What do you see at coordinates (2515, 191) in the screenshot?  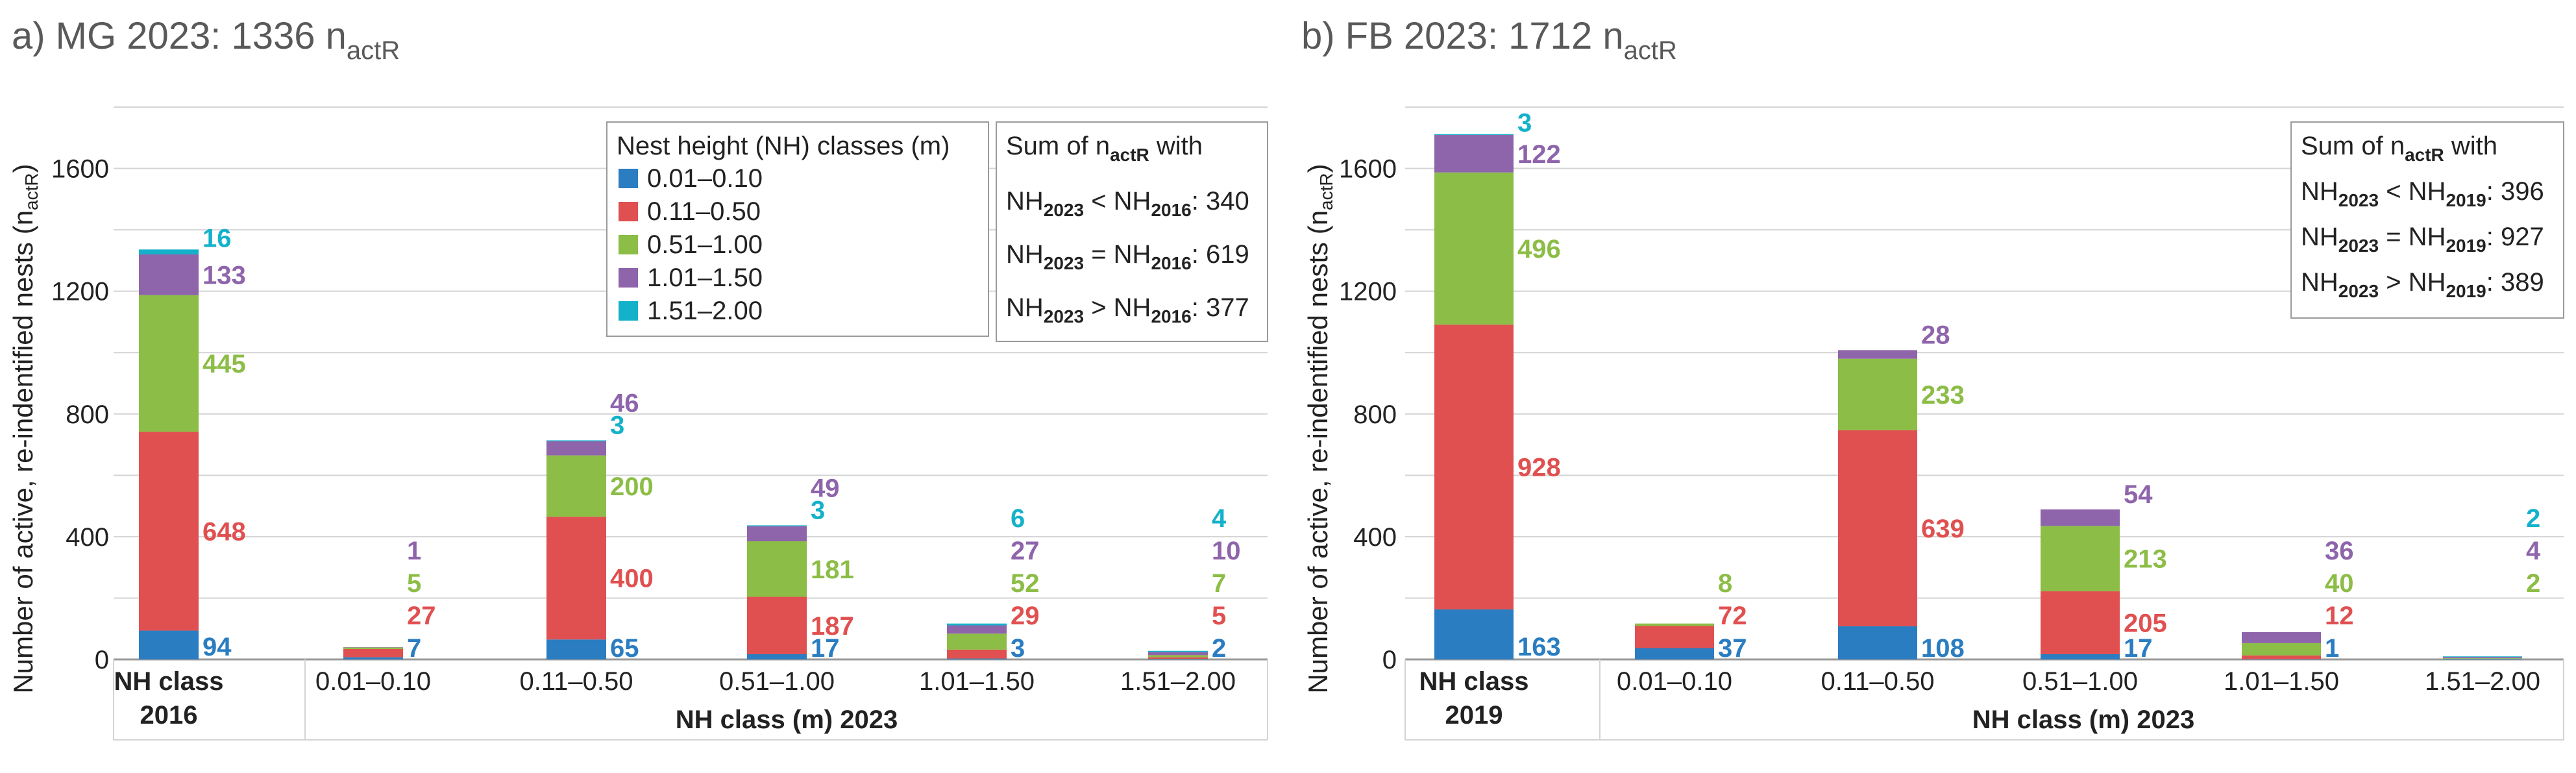 I see `summary-value: : 396` at bounding box center [2515, 191].